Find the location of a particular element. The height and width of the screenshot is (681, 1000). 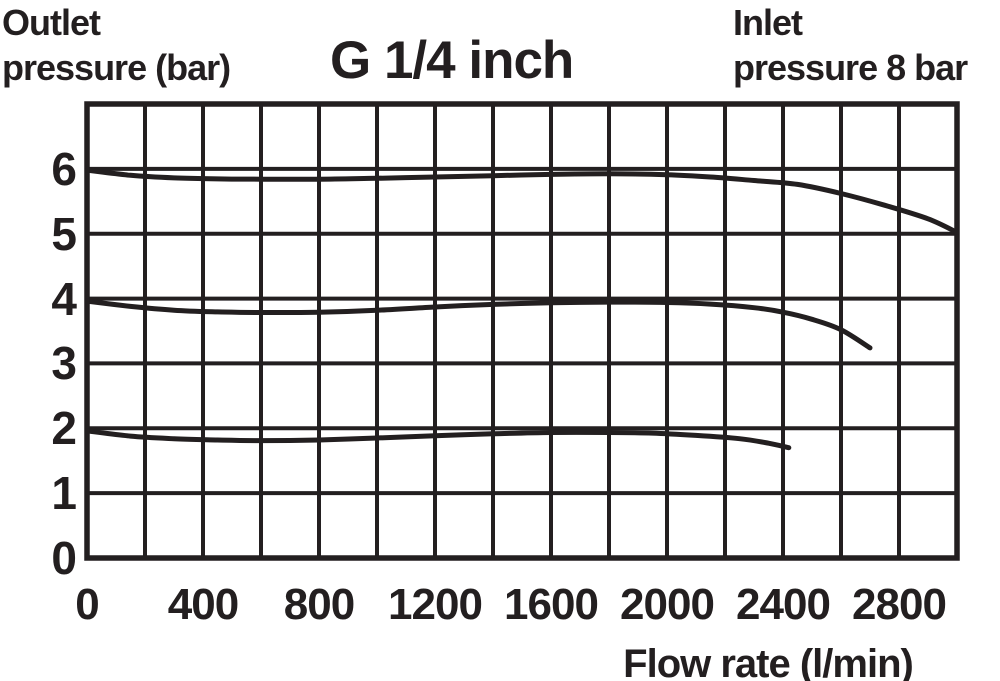

y-axis-title-line2: pressure (bar) is located at coordinates (116, 67).